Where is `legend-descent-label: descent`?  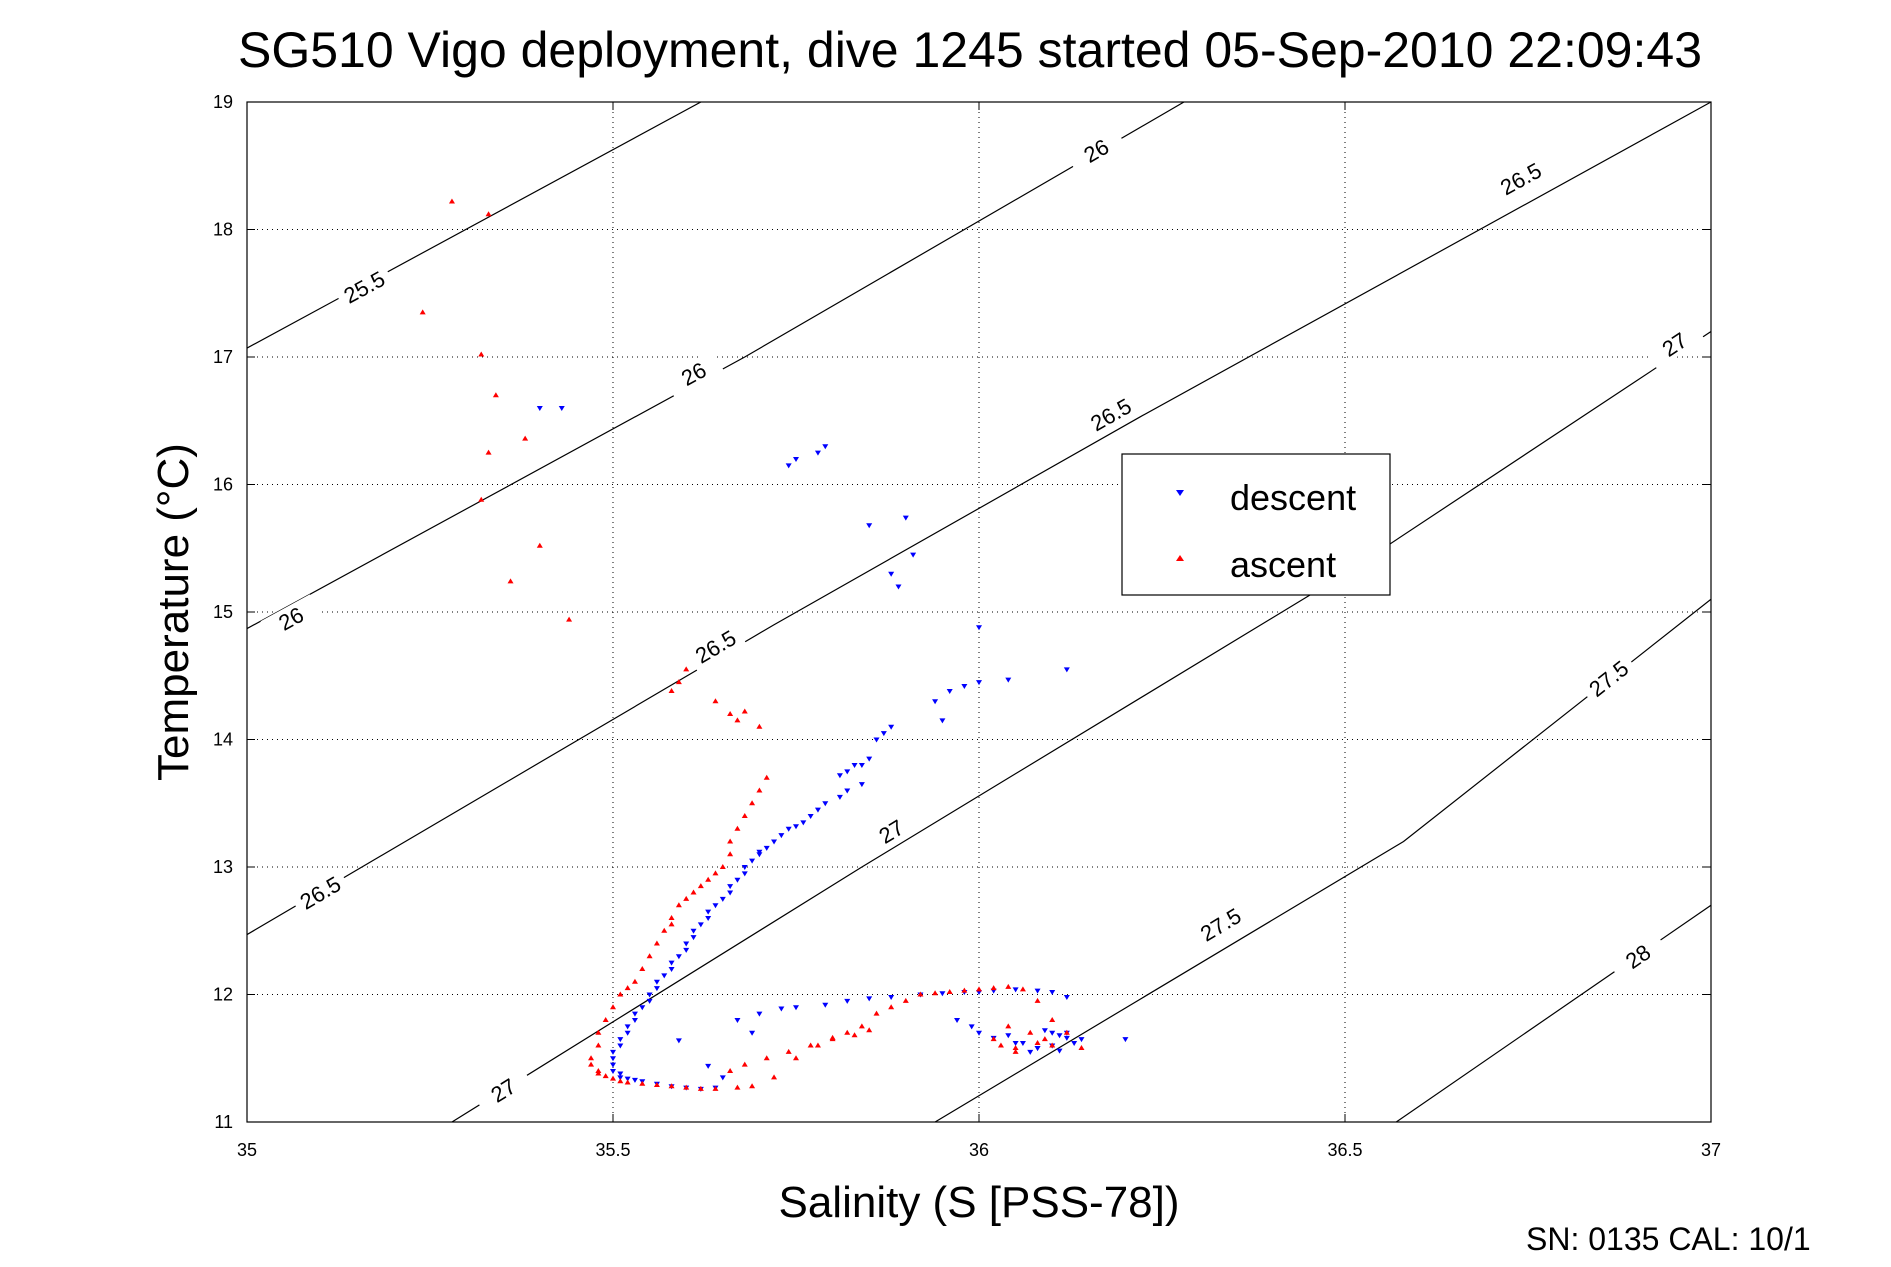 legend-descent-label: descent is located at coordinates (1293, 497).